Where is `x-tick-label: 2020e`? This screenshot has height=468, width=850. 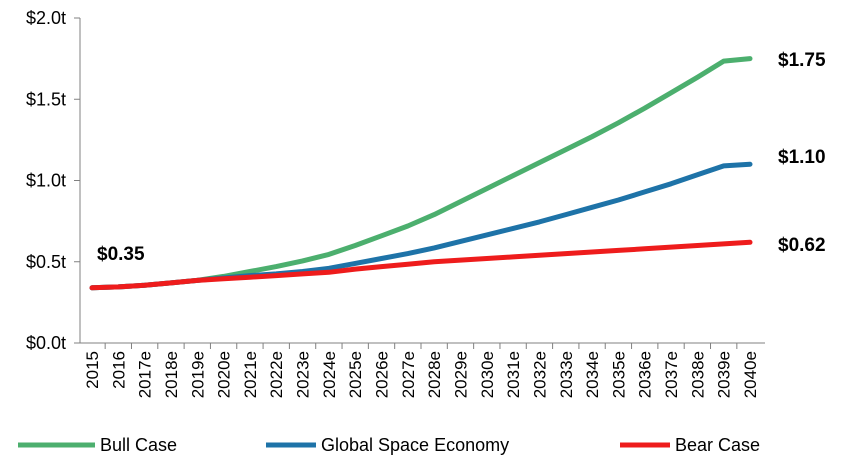
x-tick-label: 2020e is located at coordinates (224, 374).